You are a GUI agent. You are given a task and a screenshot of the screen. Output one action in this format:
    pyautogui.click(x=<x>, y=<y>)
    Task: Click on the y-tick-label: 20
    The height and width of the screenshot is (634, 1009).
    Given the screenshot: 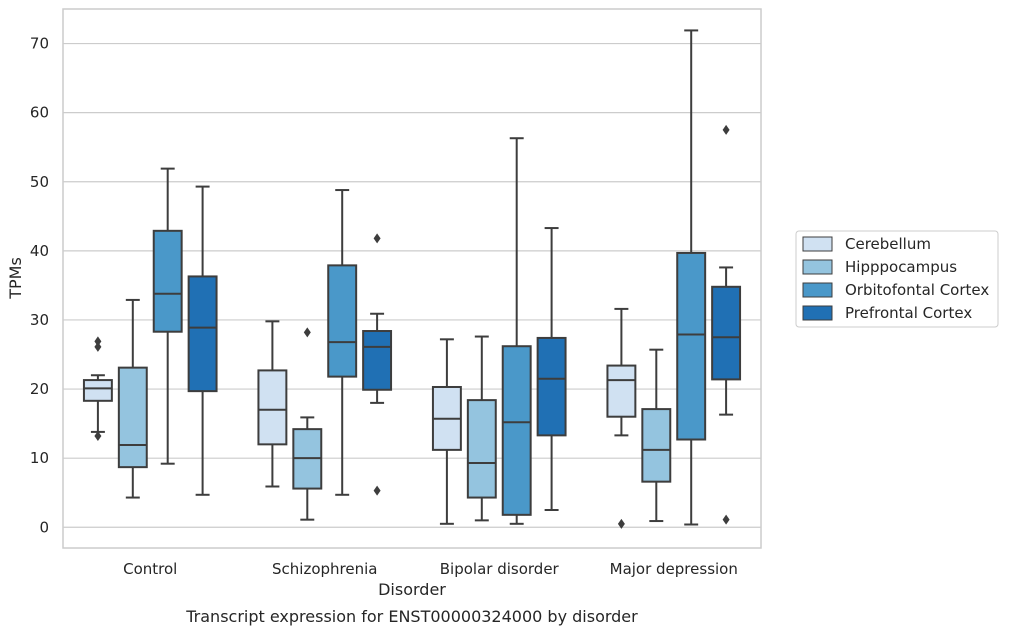 What is the action you would take?
    pyautogui.click(x=39, y=389)
    